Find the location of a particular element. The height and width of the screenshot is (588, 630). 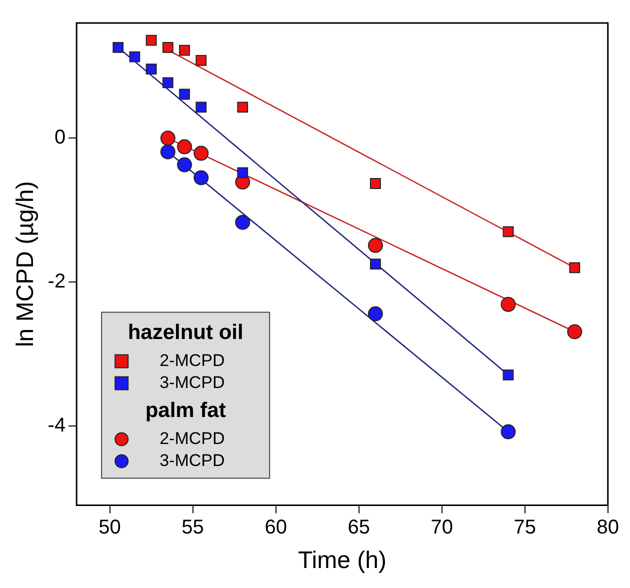

annotation: palm fat is located at coordinates (185, 410).